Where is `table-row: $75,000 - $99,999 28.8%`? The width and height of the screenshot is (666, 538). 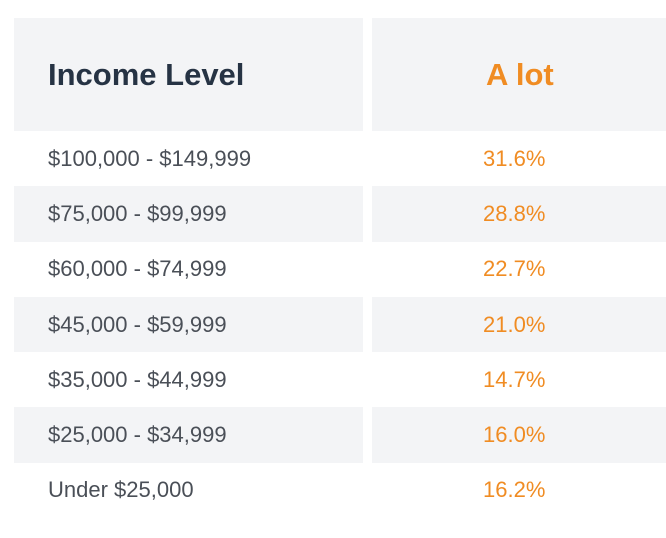
table-row: $75,000 - $99,999 28.8% is located at coordinates (340, 214).